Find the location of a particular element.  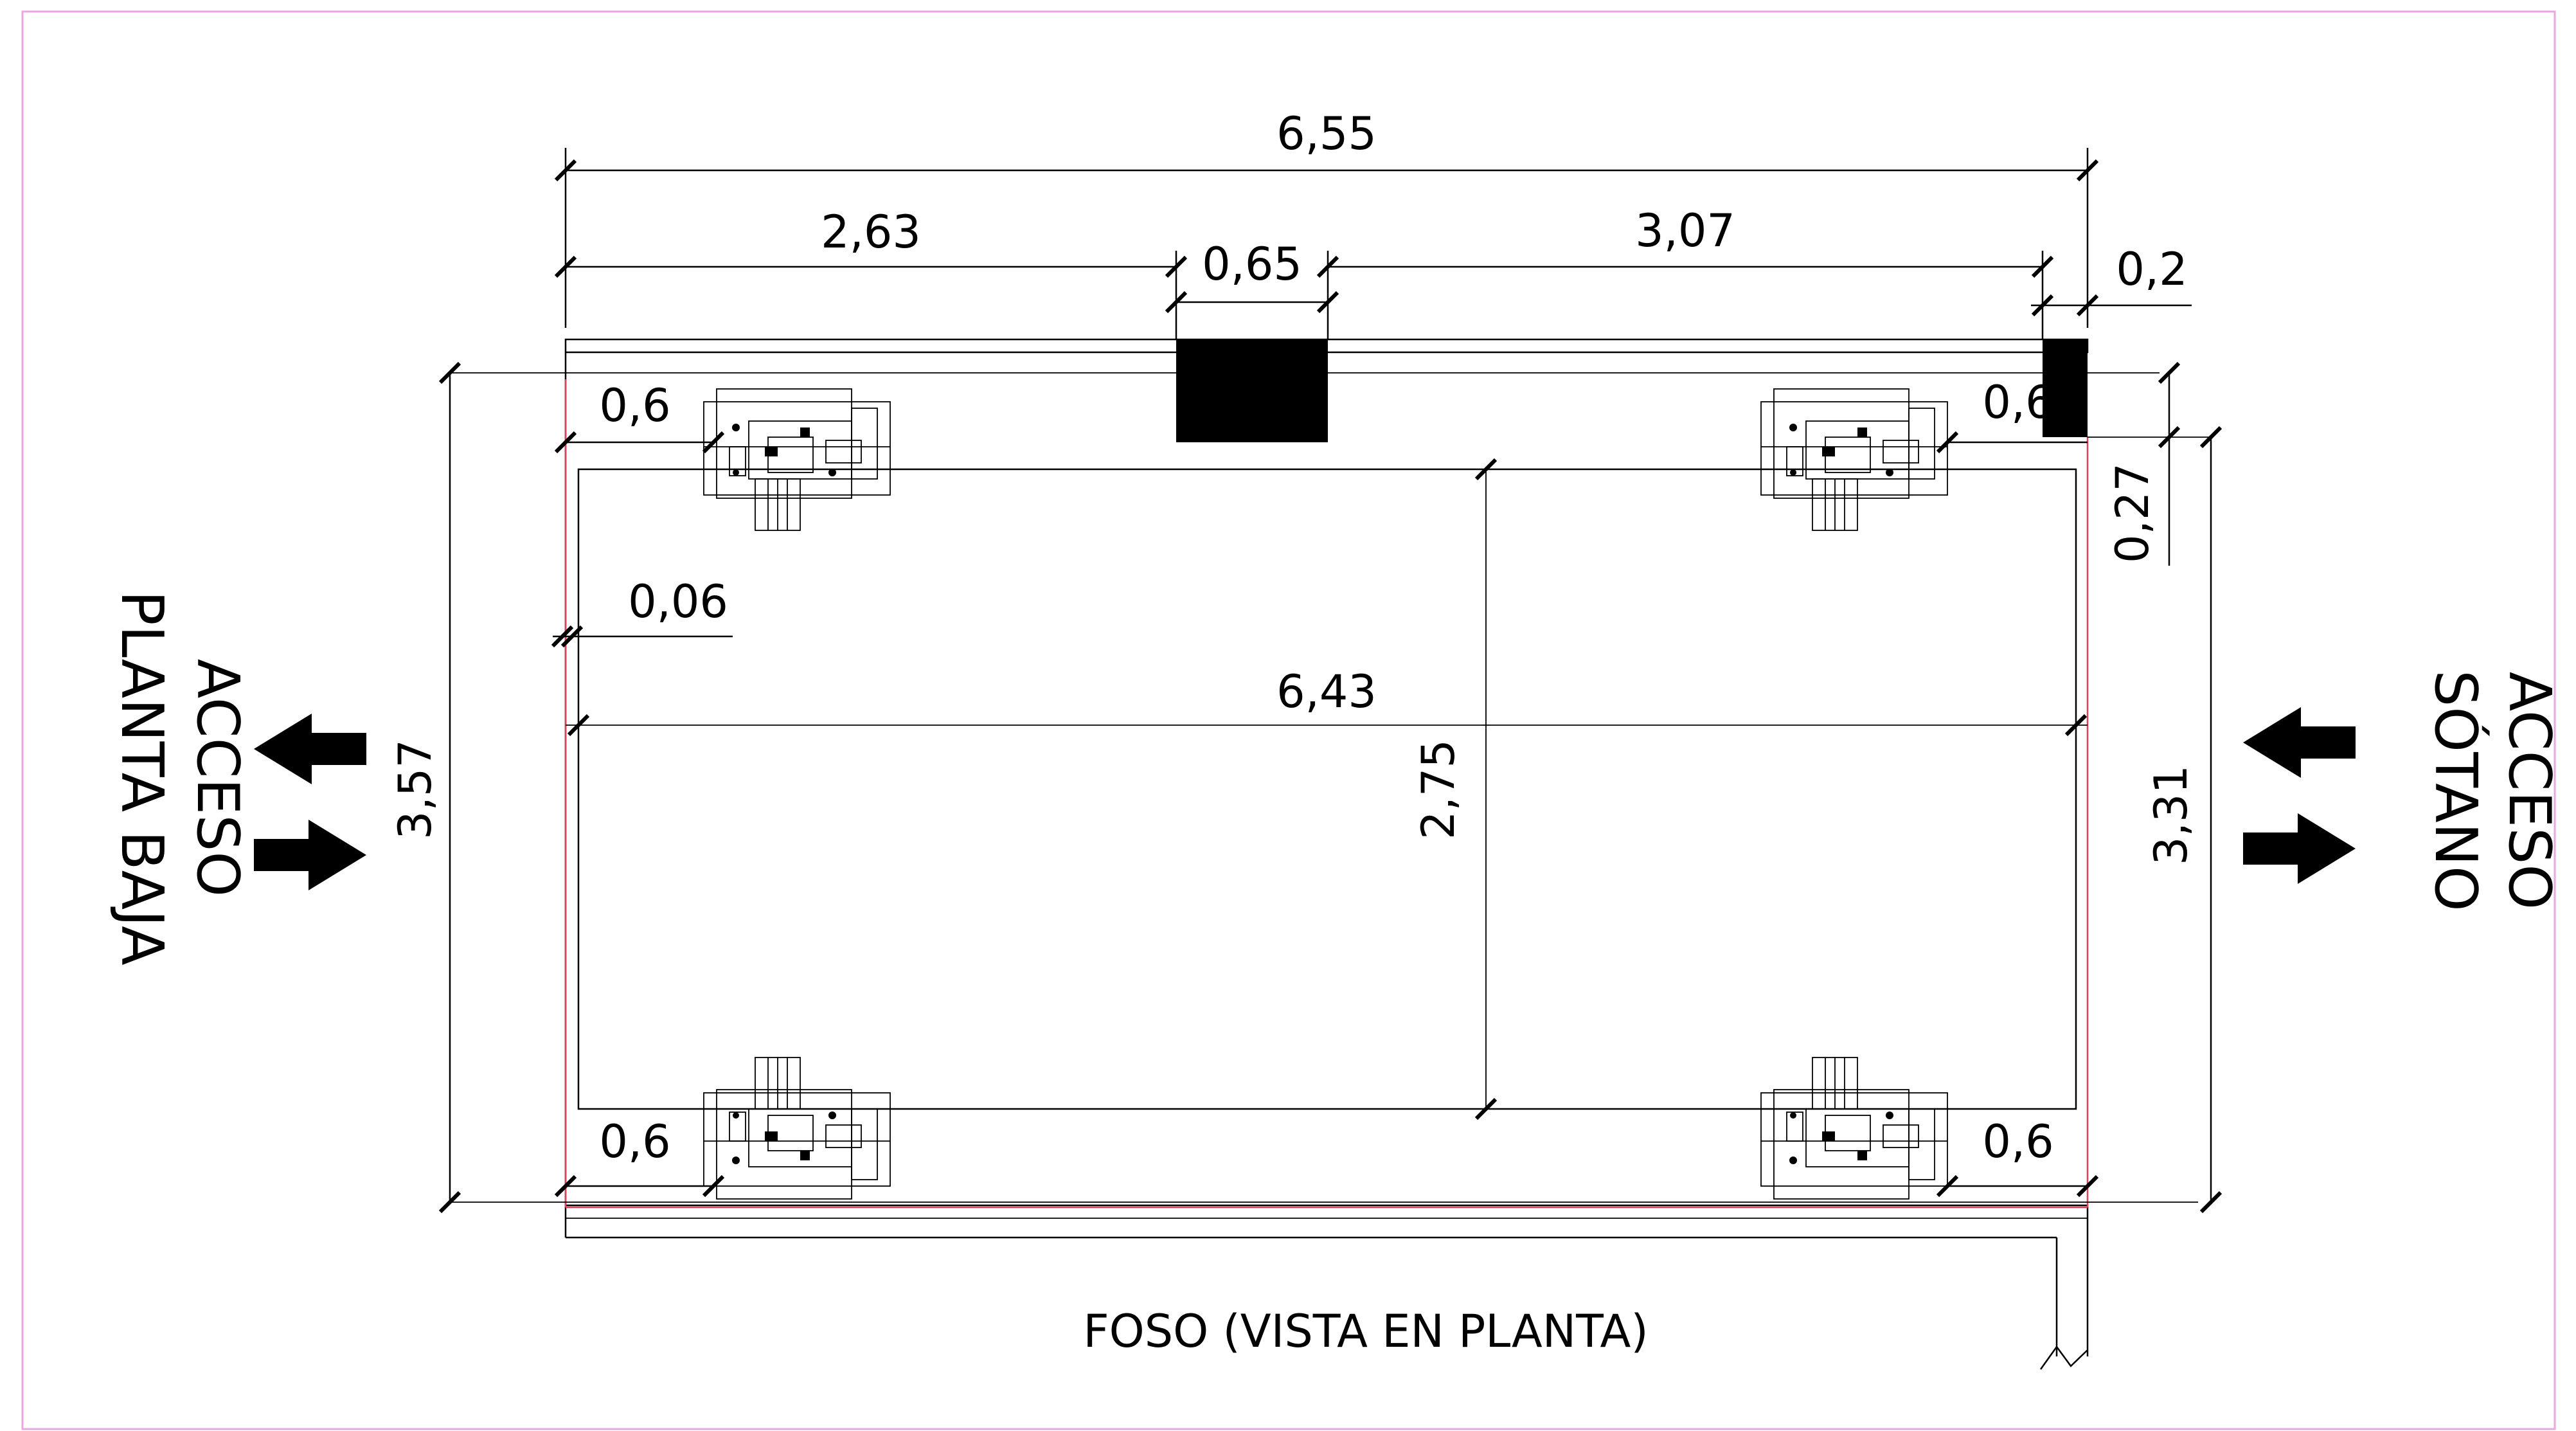

dim-inner-depth: 2,75 is located at coordinates (1438, 789).